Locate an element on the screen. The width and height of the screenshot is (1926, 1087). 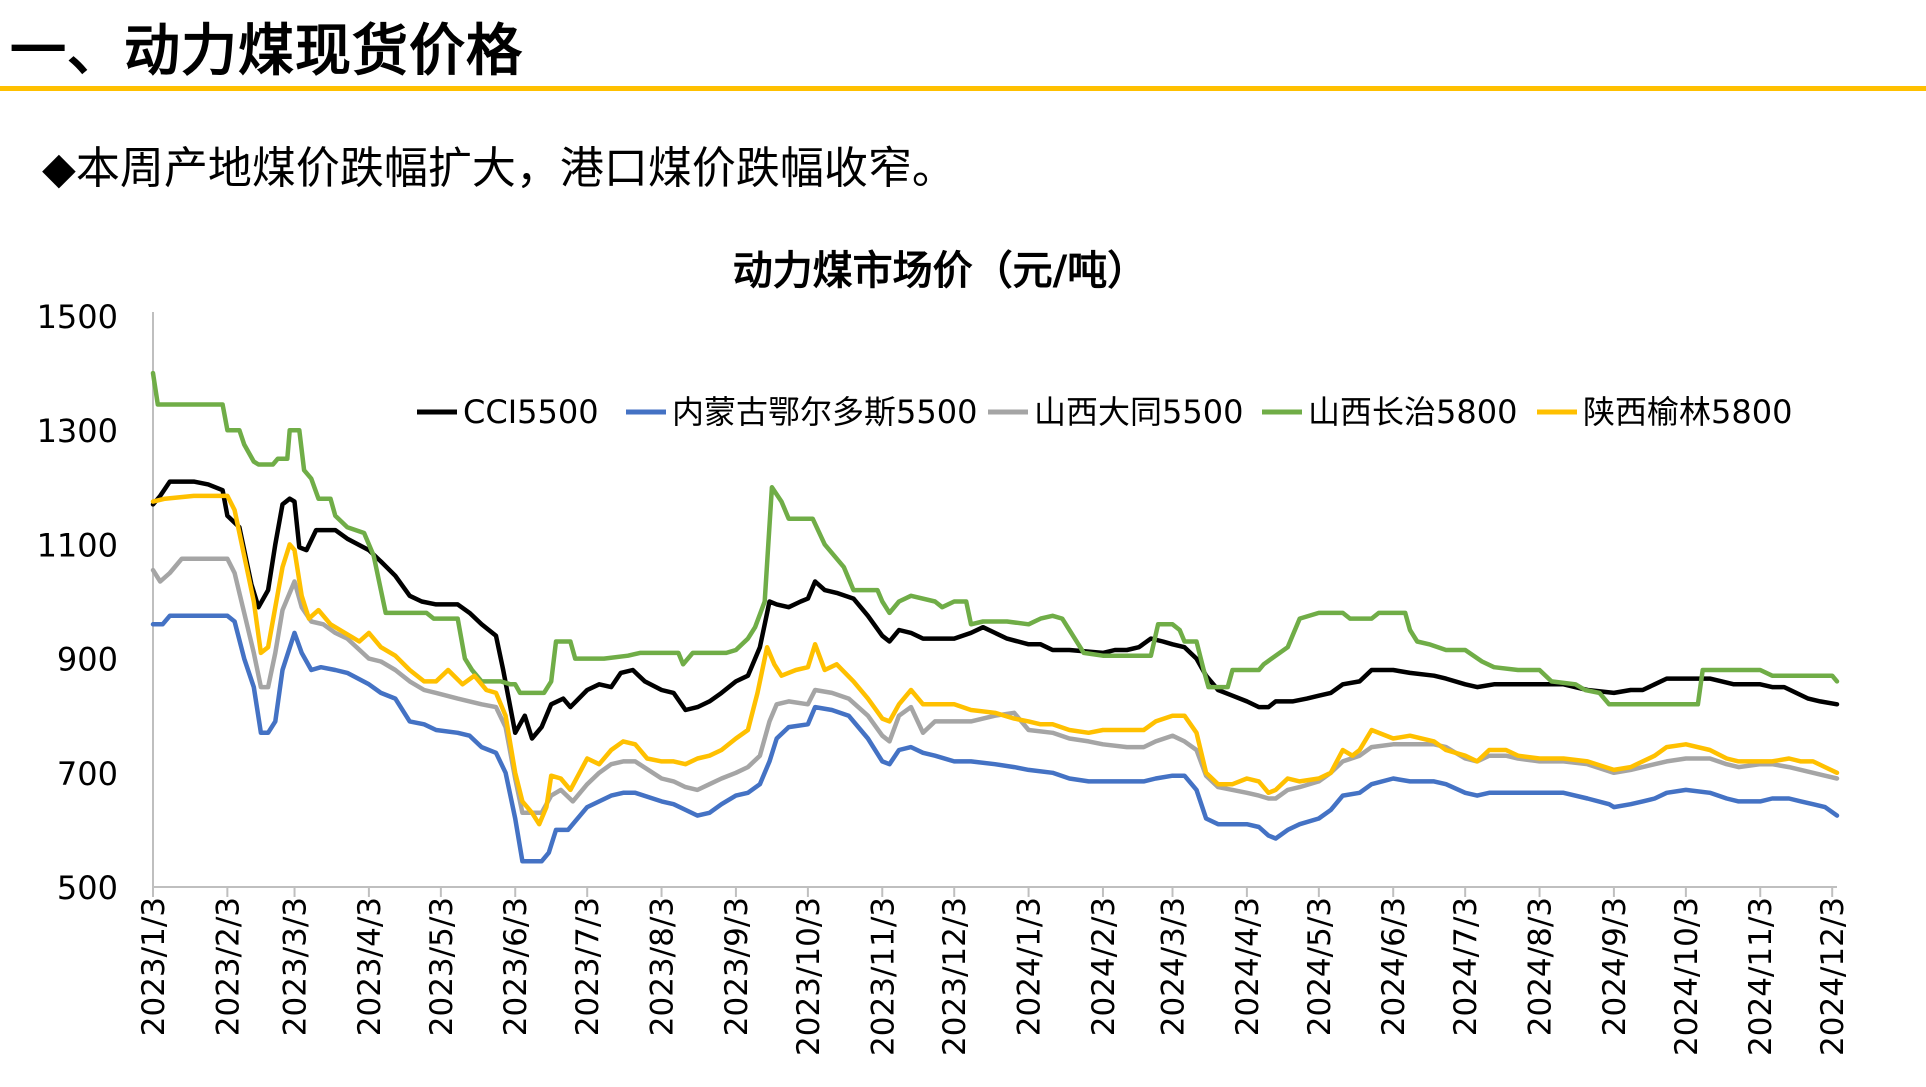
x-tick-label: 2024/7/3 is located at coordinates (1466, 966).